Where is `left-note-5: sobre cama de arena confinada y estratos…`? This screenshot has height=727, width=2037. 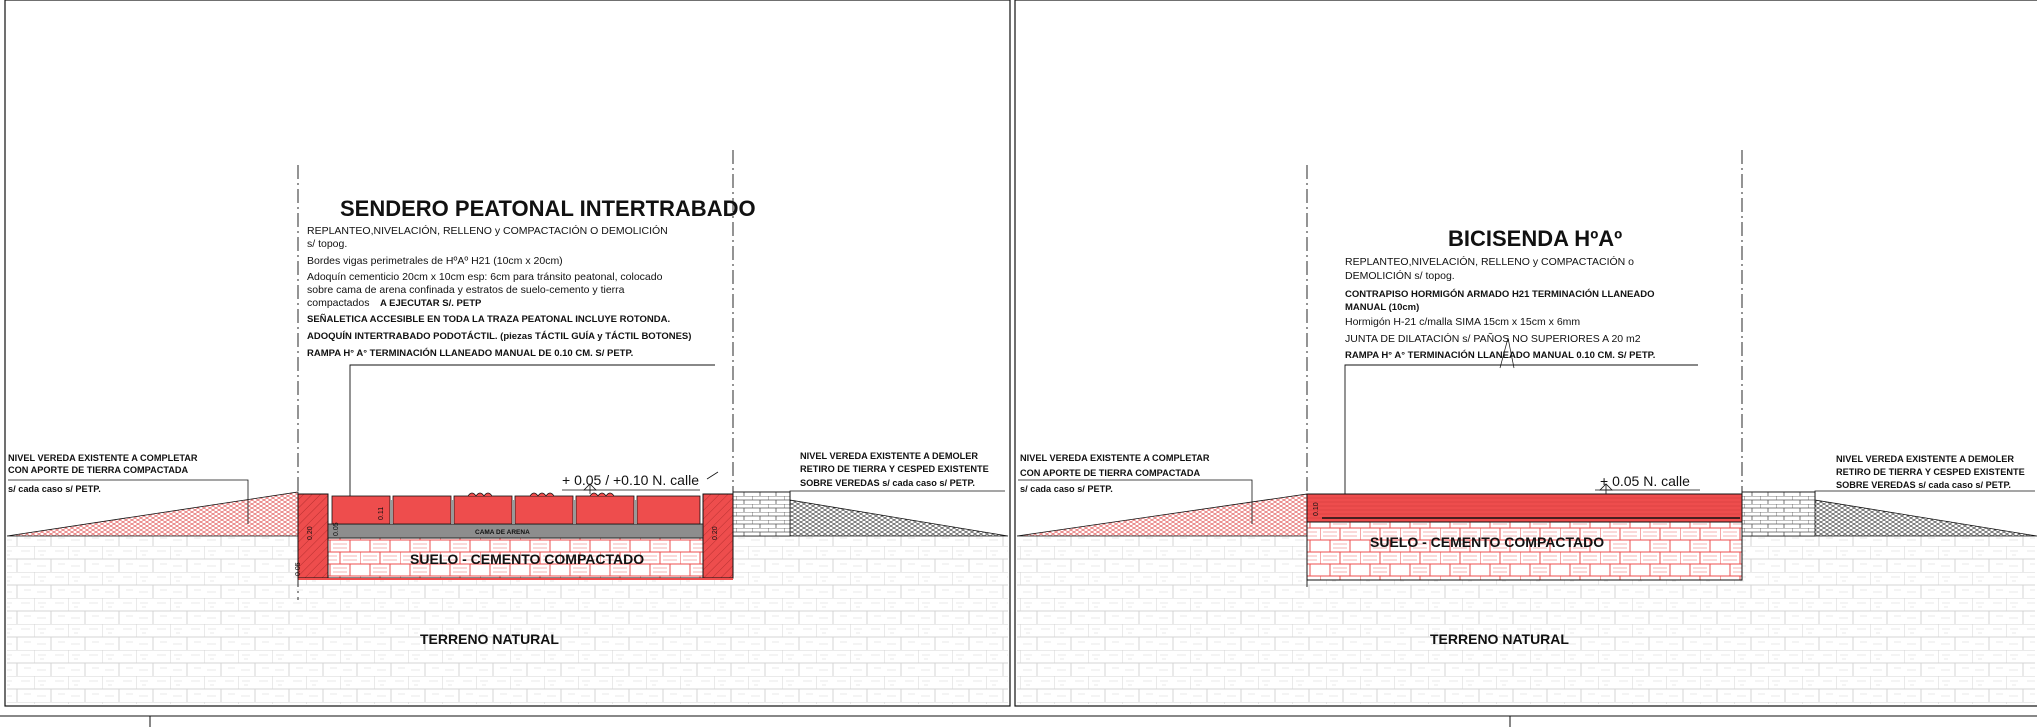 left-note-5: sobre cama de arena confinada y estratos… is located at coordinates (466, 290).